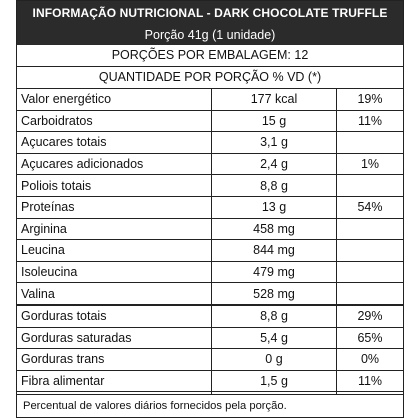  Describe the element at coordinates (114, 250) in the screenshot. I see `nutrient-name: Leucina` at that location.